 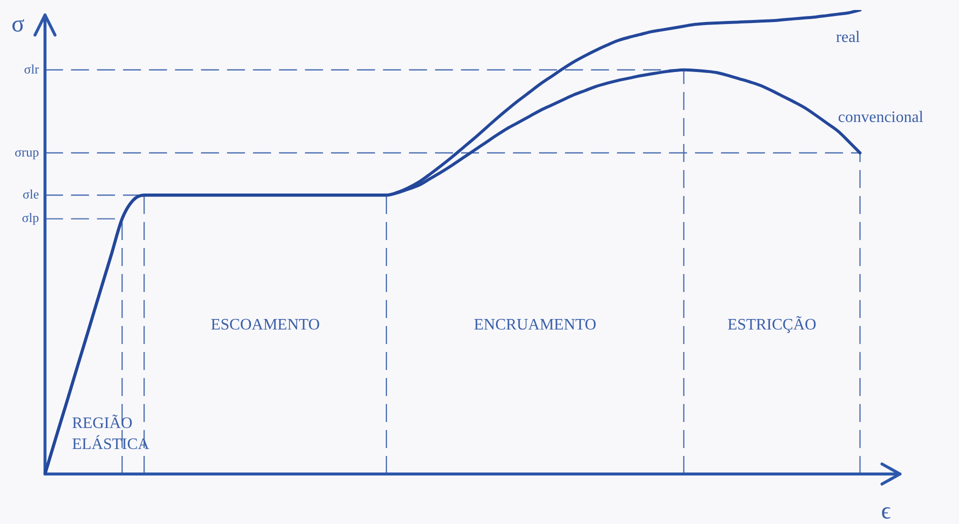 I want to click on ref-line-label: σlp, so click(x=30, y=218).